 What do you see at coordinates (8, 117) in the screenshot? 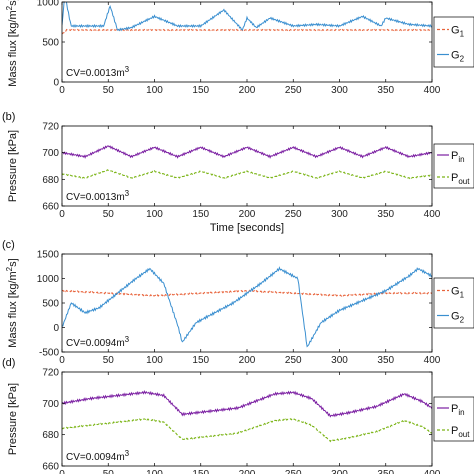
I see `panel-label: (b)` at bounding box center [8, 117].